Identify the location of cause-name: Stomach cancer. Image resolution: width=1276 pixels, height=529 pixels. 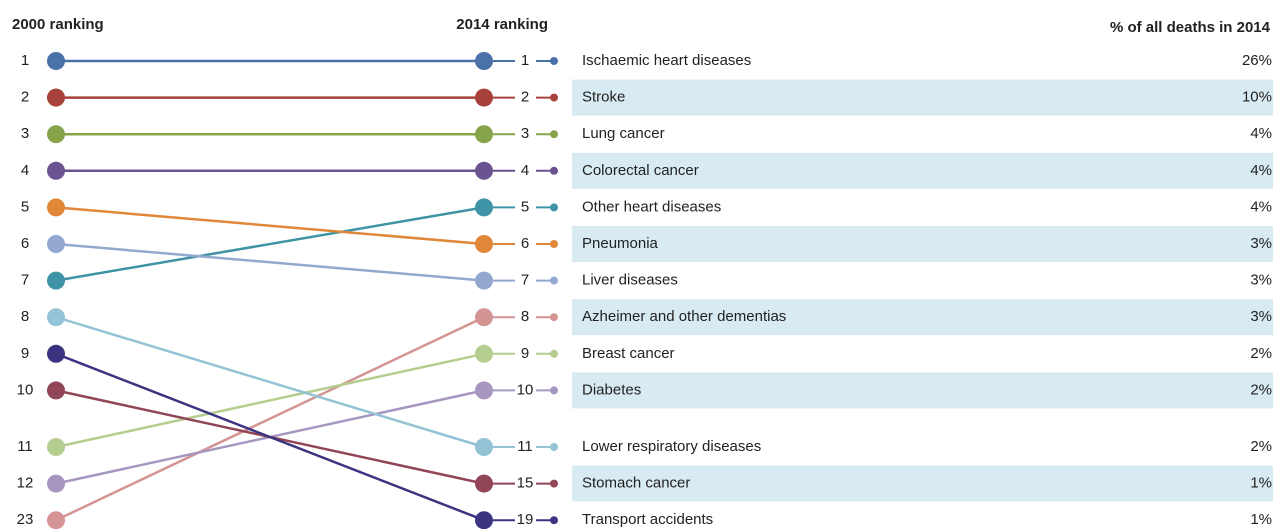
(636, 483).